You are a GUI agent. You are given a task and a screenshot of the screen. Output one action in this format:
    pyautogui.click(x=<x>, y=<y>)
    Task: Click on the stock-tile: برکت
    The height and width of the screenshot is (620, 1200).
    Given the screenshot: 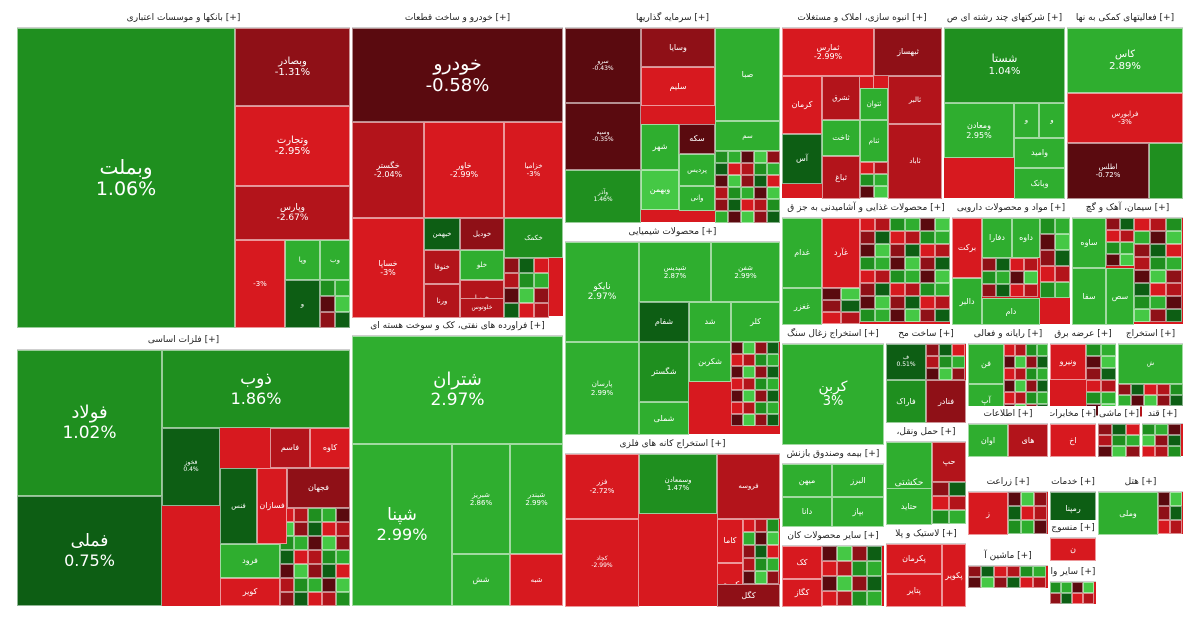 What is the action you would take?
    pyautogui.click(x=967, y=248)
    